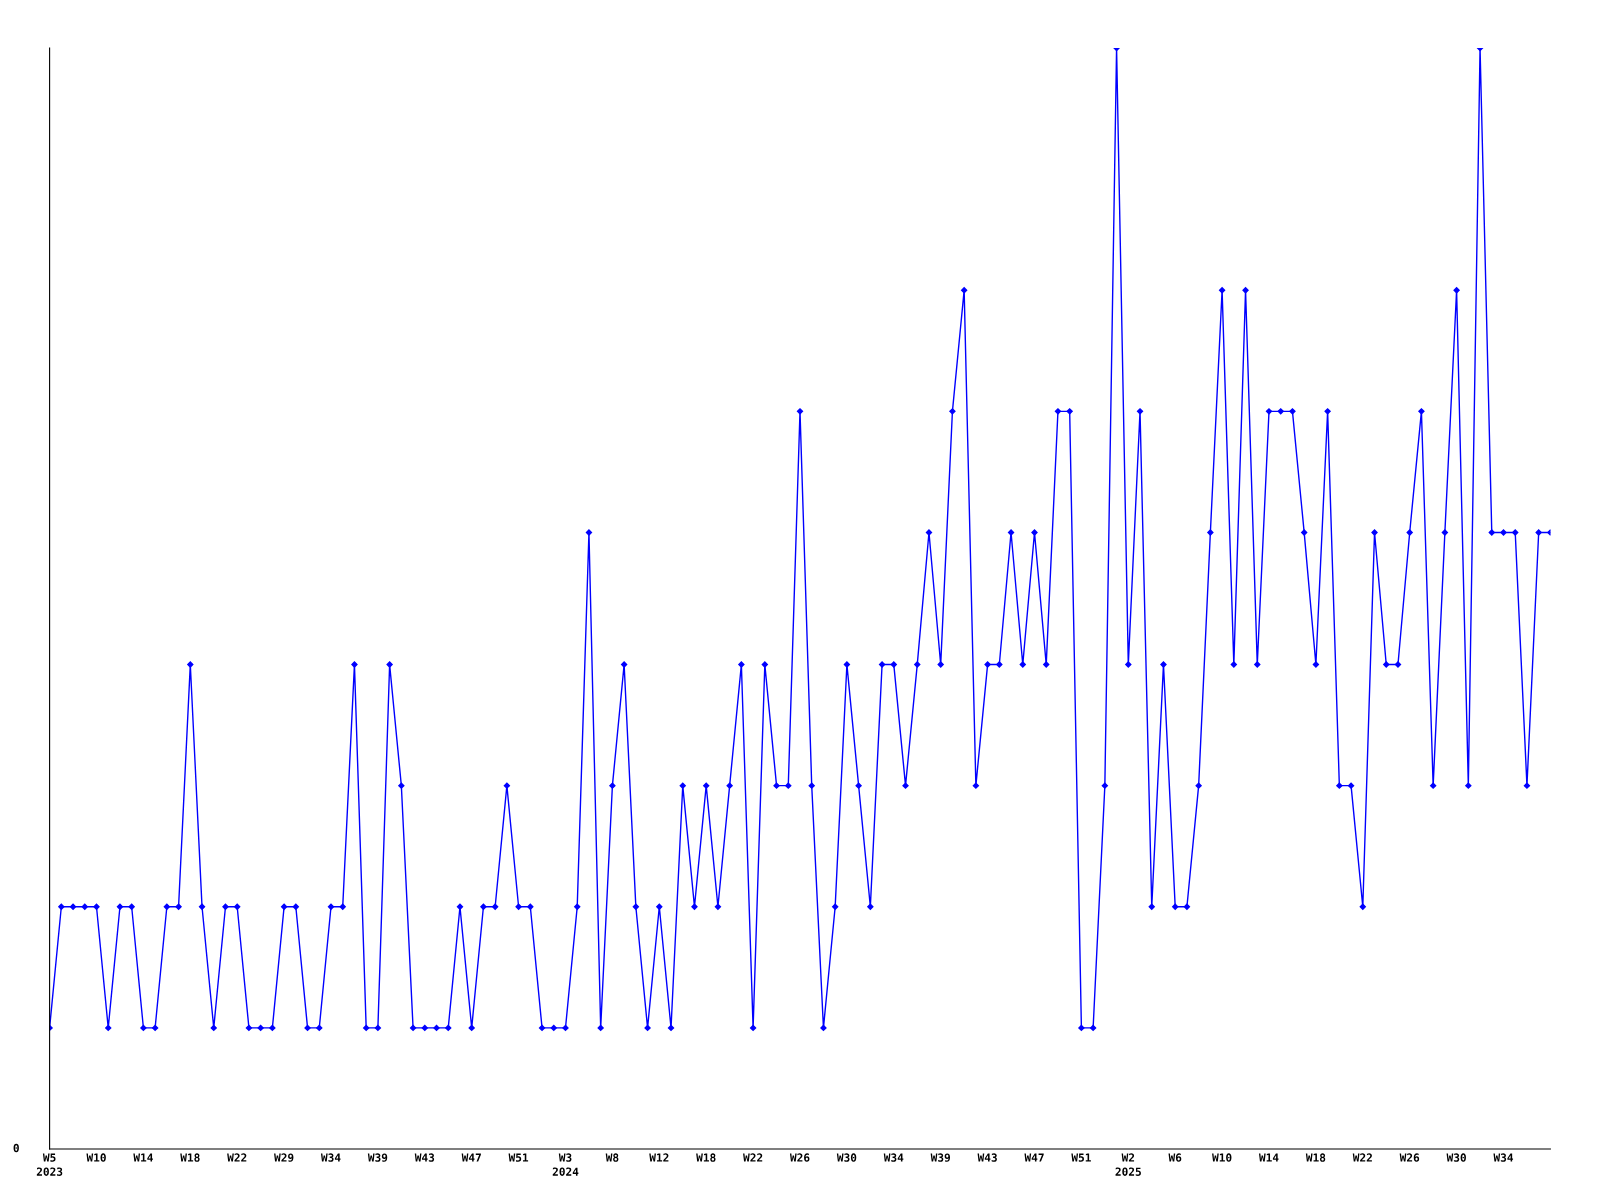 The image size is (1600, 1200). Describe the element at coordinates (1175, 1157) in the screenshot. I see `x-tick-label: W6` at that location.